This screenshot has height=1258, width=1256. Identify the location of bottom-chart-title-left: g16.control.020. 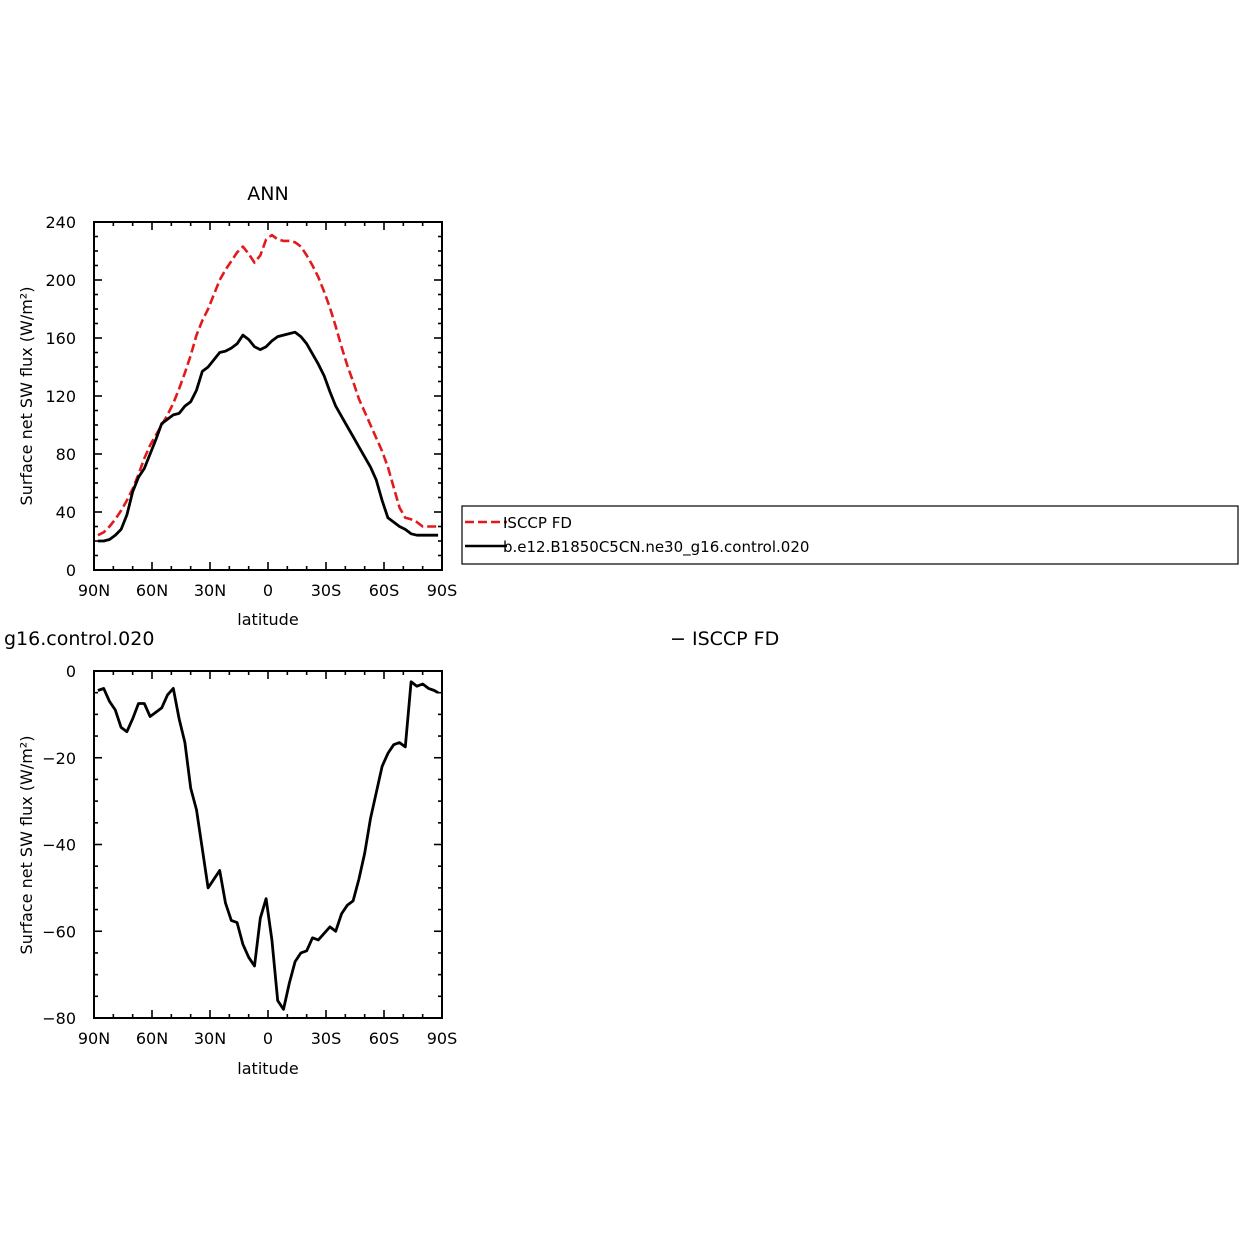
(79, 639).